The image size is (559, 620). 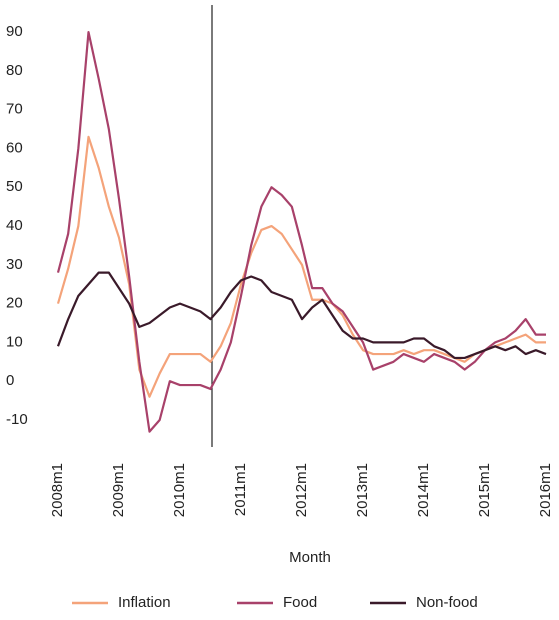 I want to click on y-tick-label: 40, so click(x=14, y=225).